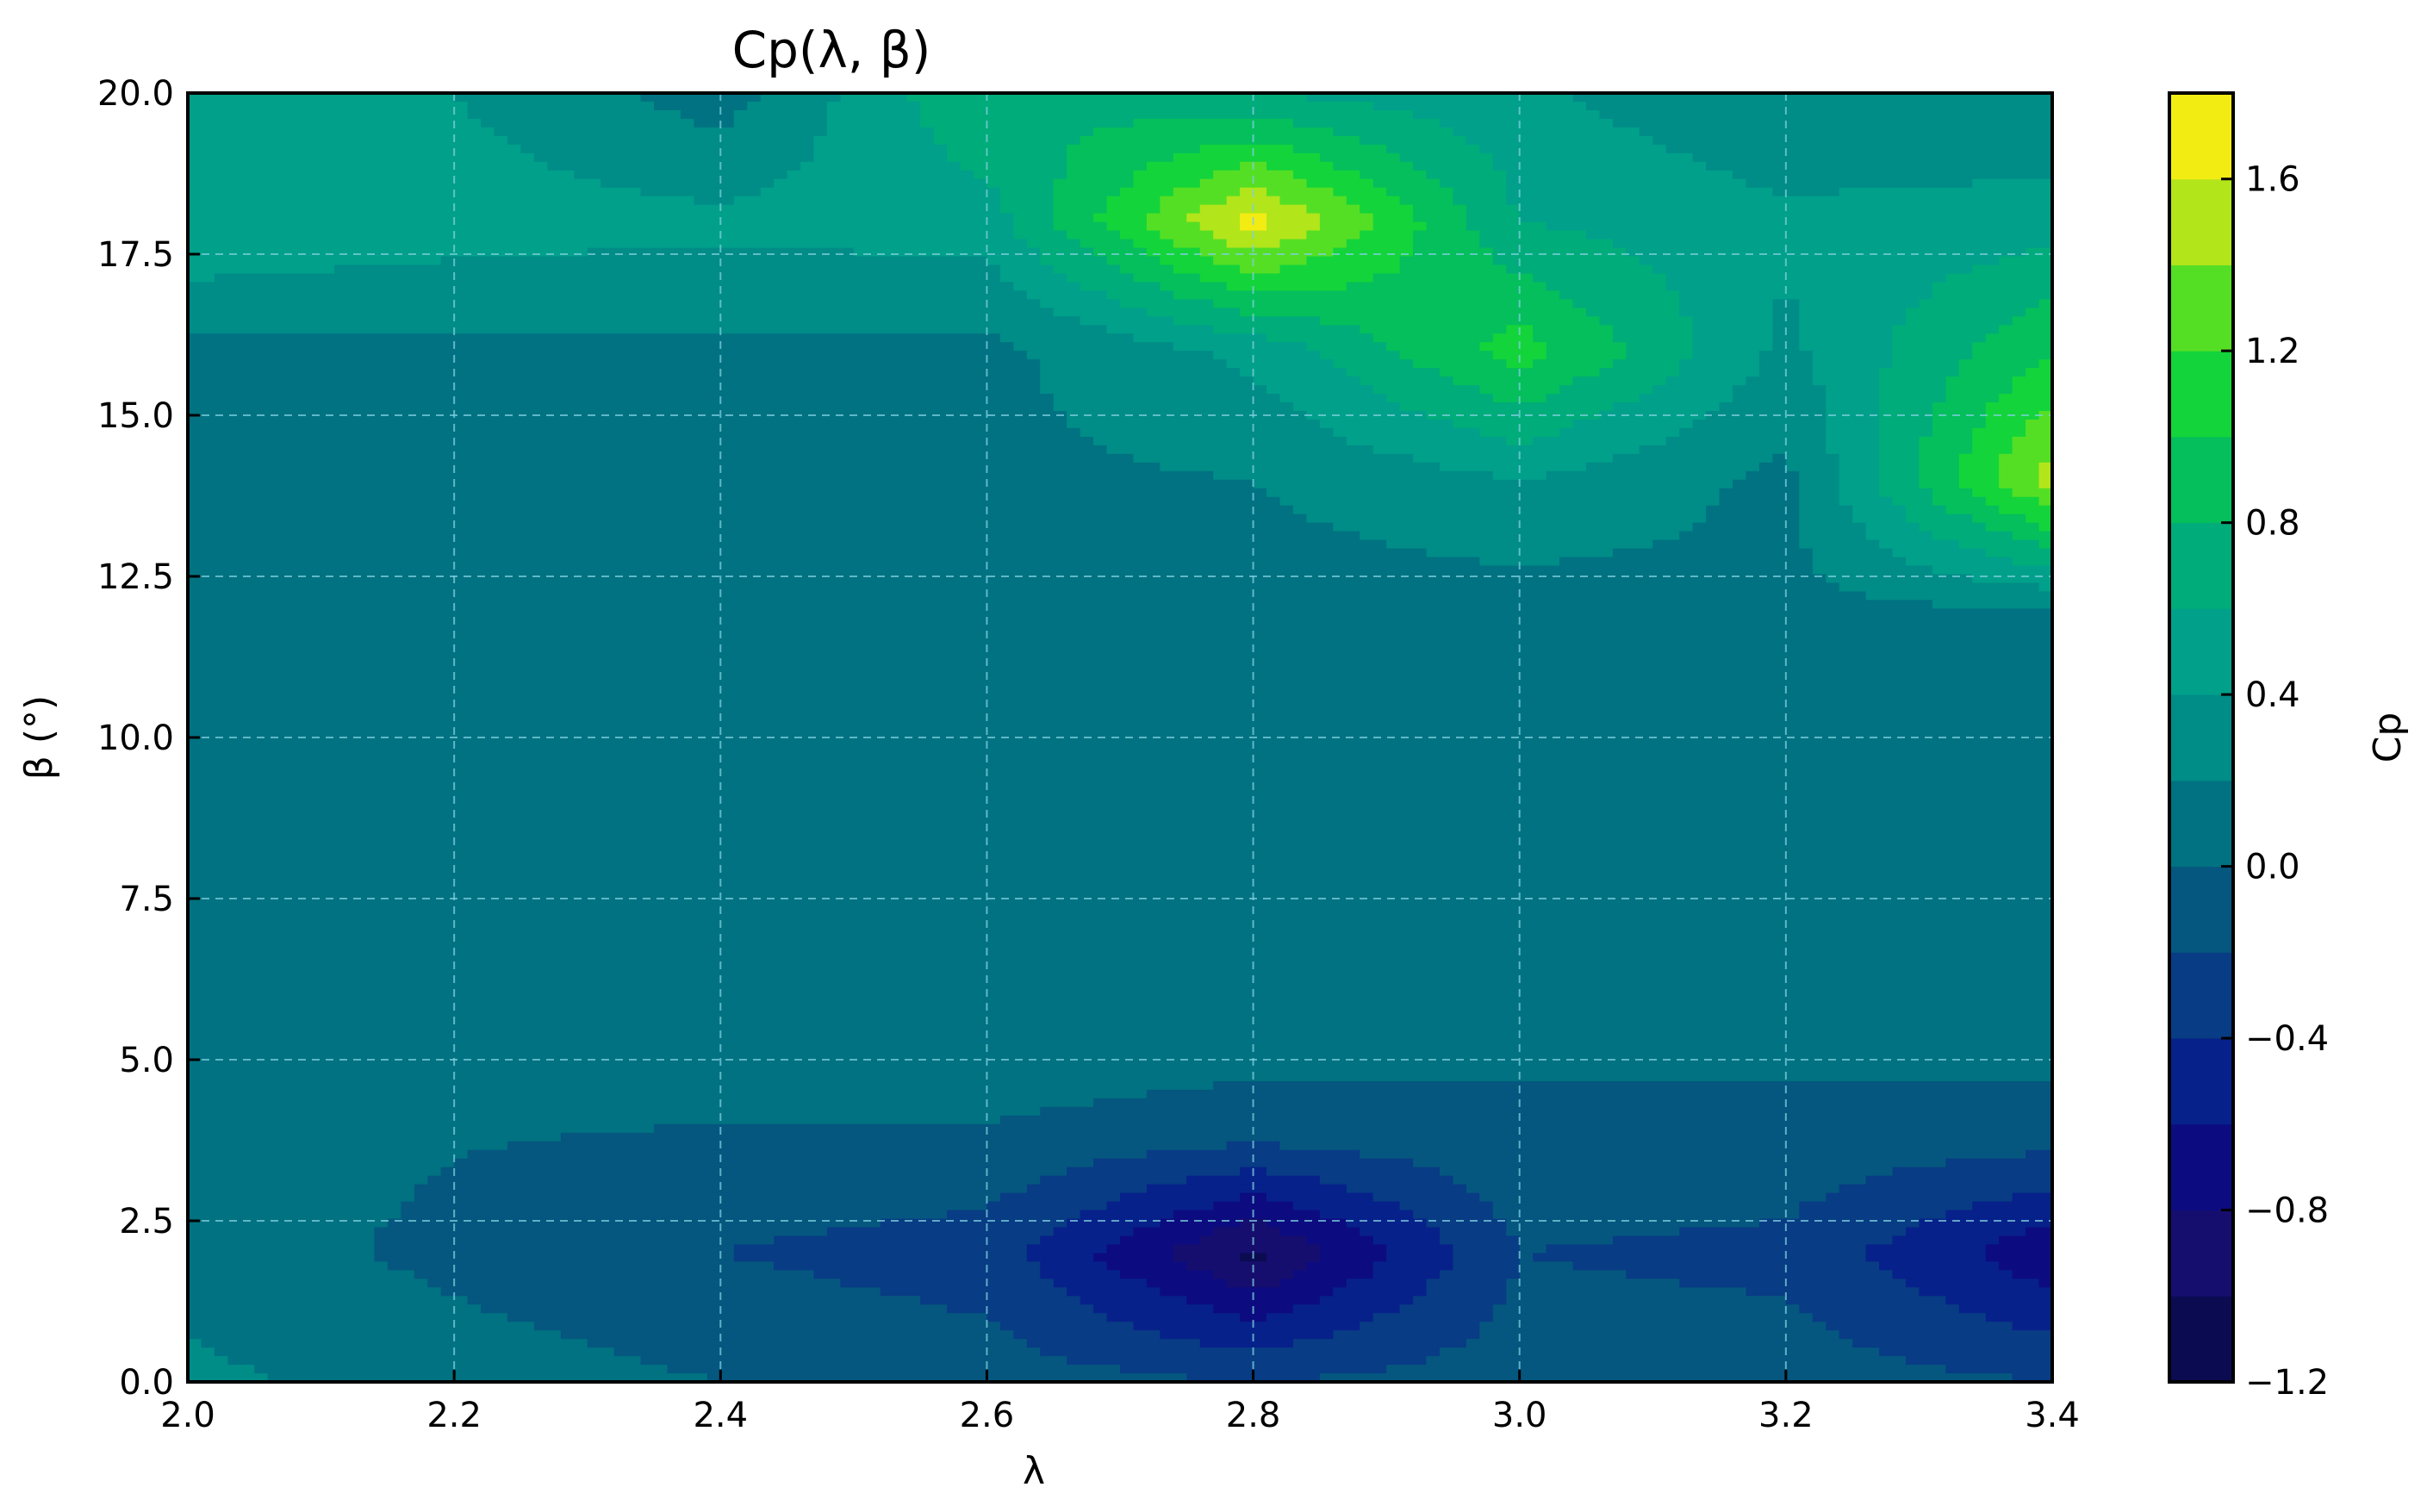  What do you see at coordinates (2201, 738) in the screenshot?
I see `colorbar-frame` at bounding box center [2201, 738].